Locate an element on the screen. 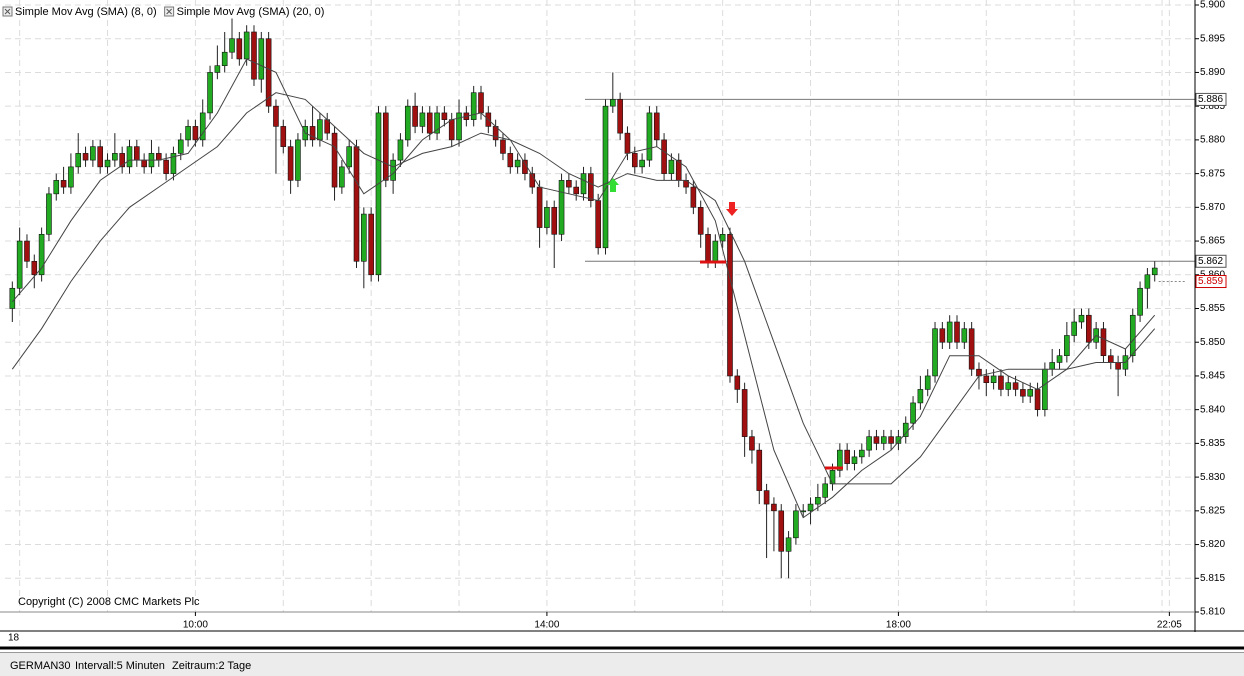 Image resolution: width=1244 pixels, height=676 pixels. legend-close-icon is located at coordinates (169, 11).